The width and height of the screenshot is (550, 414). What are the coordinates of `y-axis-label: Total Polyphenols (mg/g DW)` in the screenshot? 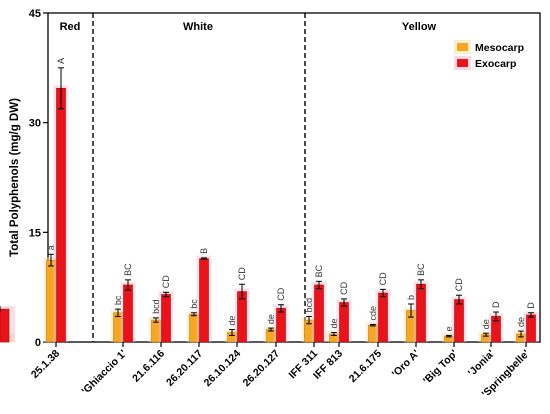 It's located at (15, 177).